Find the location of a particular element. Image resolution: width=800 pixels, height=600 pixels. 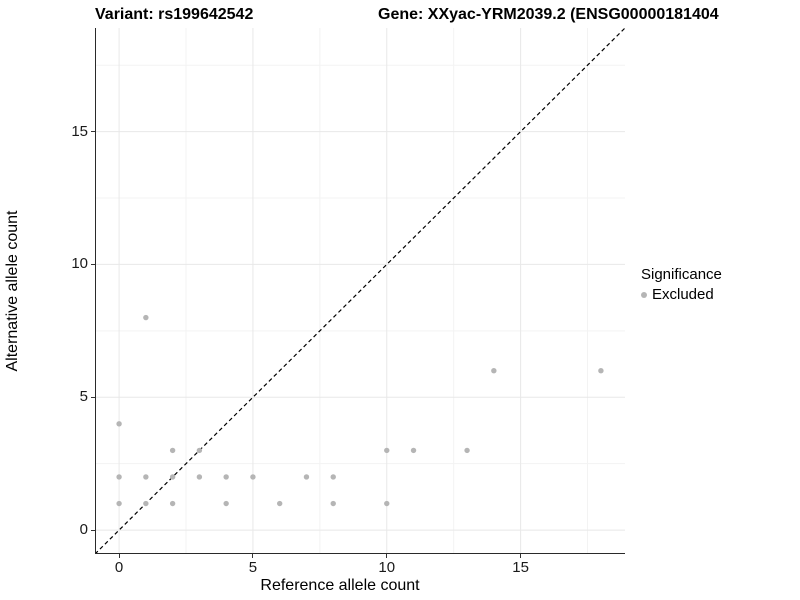

y-tick-label: 15 is located at coordinates (79, 131).